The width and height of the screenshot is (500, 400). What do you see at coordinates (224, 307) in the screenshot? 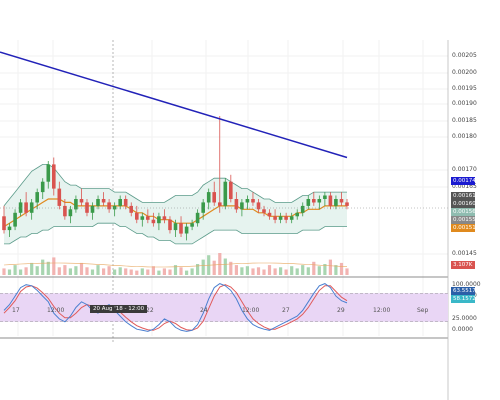
I see `stochastic-zone` at bounding box center [224, 307].